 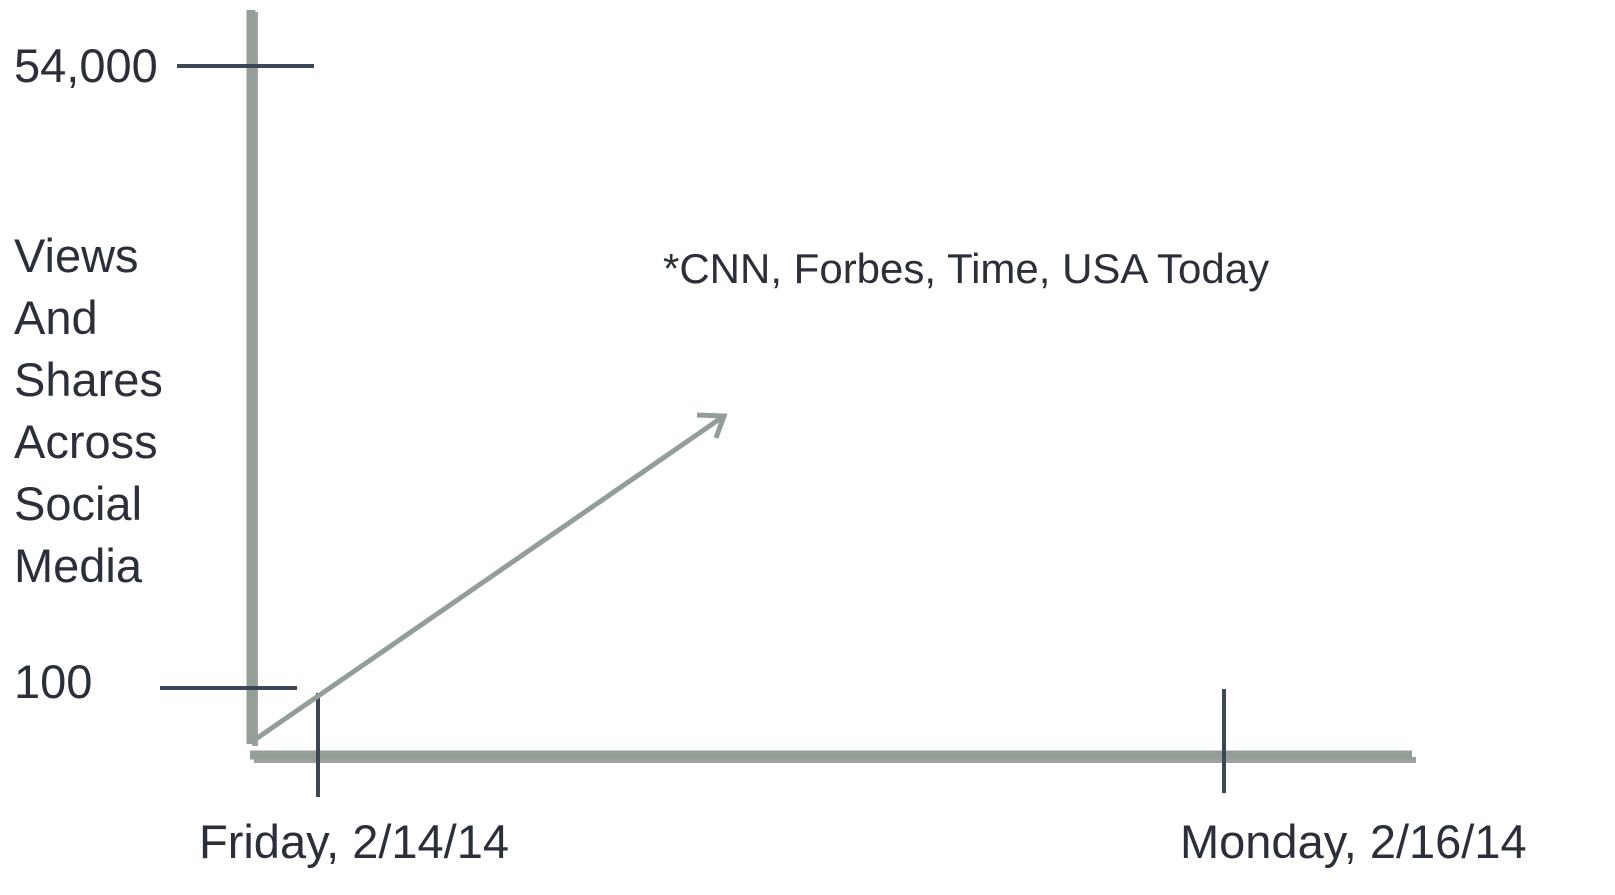 I want to click on y-axis-title-line: Views, so click(x=76, y=255).